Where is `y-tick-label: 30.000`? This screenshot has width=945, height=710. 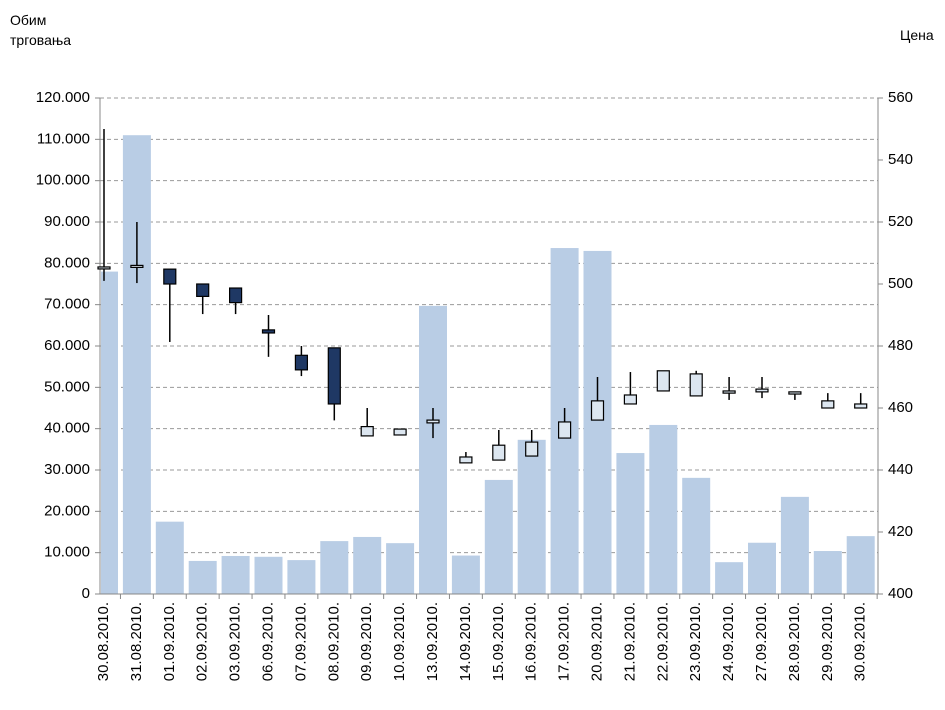
y-tick-label: 30.000 is located at coordinates (67, 469).